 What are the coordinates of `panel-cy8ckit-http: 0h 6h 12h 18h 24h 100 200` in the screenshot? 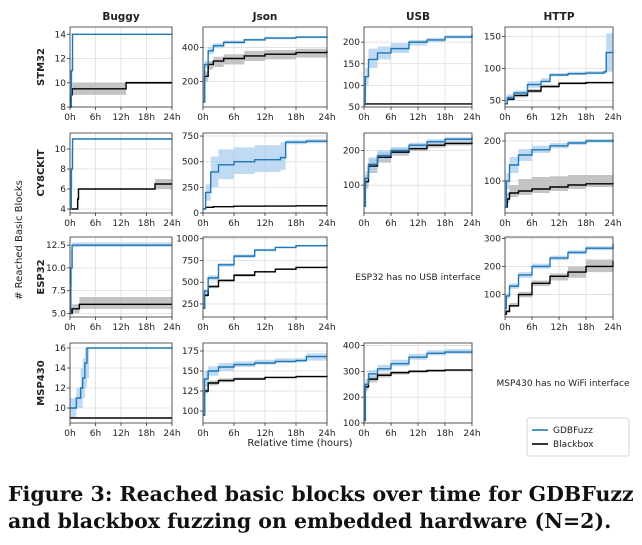 It's located at (553, 180).